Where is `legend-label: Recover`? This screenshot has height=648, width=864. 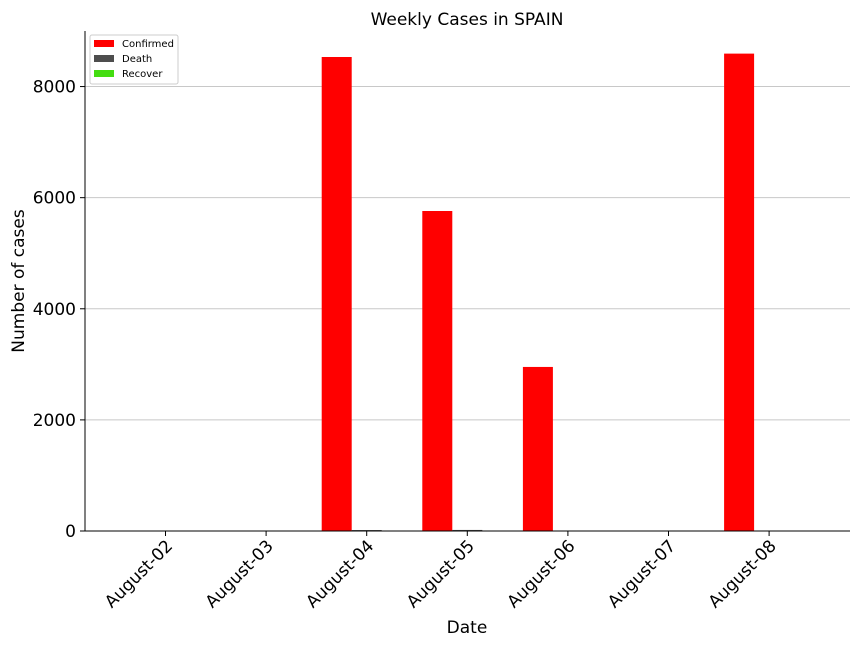 legend-label: Recover is located at coordinates (142, 74).